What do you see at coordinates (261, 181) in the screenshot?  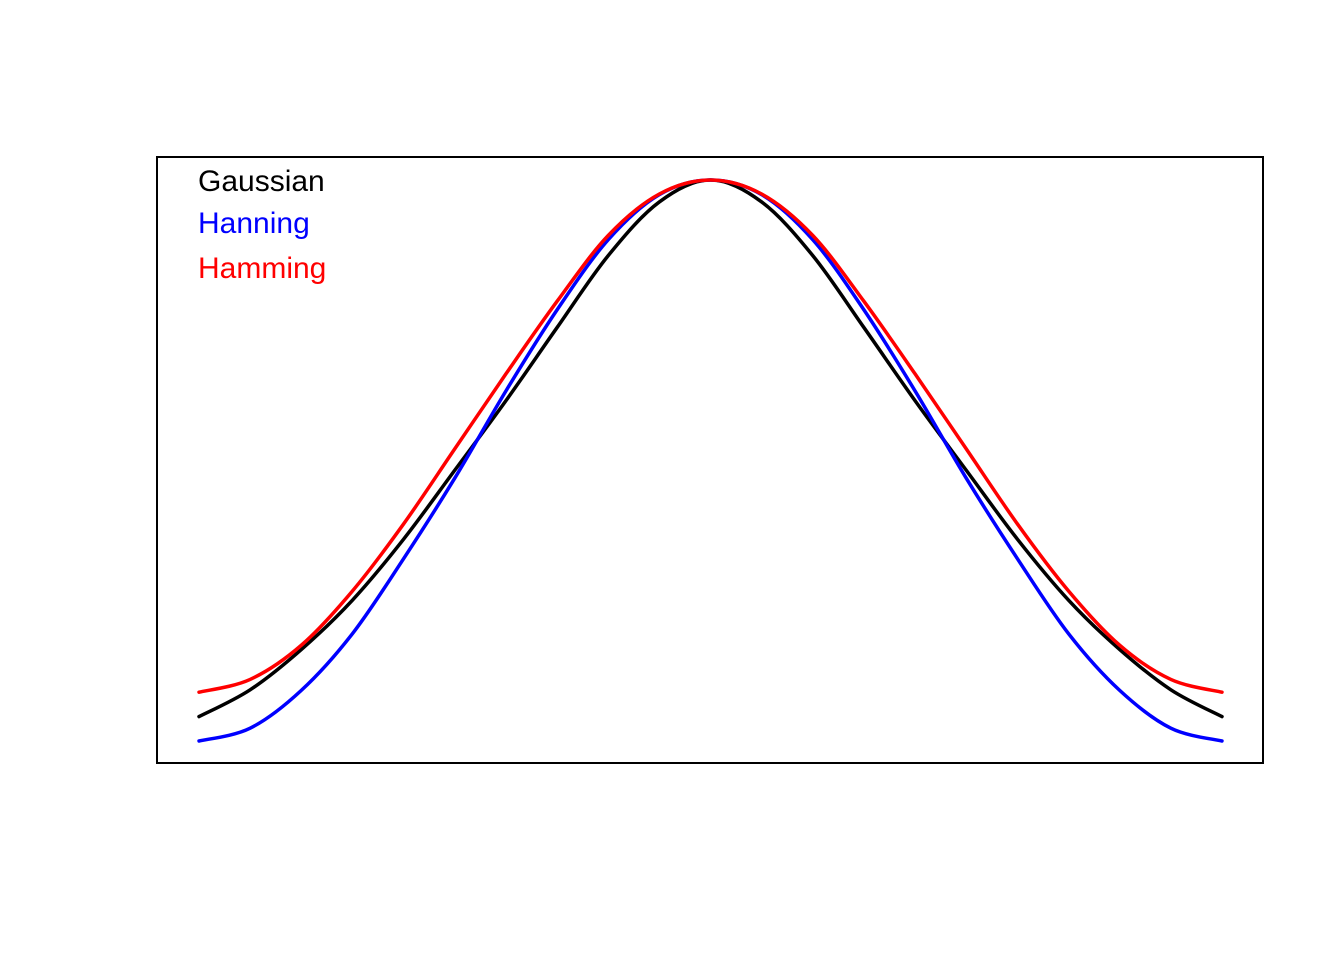 I see `legend-label-gaussian: Gaussian` at bounding box center [261, 181].